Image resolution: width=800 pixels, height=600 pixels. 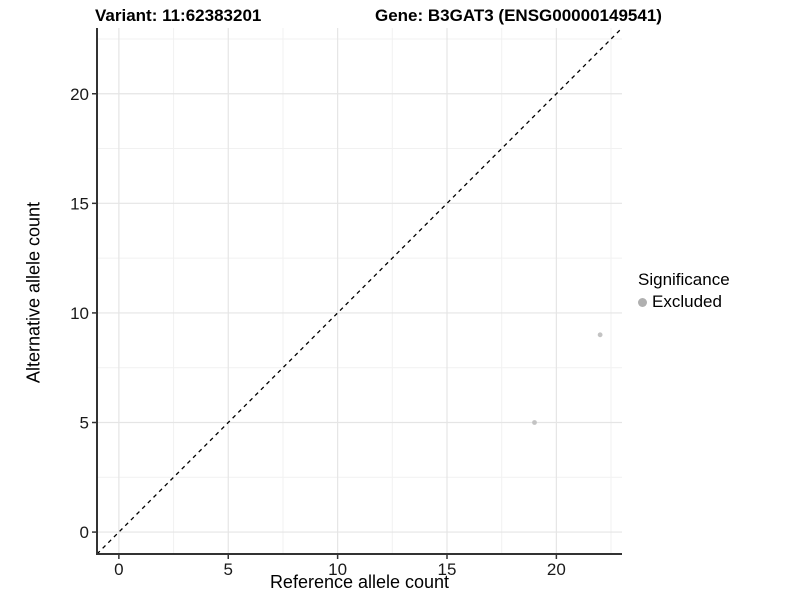 I want to click on x-tick-label: 0, so click(x=118, y=569).